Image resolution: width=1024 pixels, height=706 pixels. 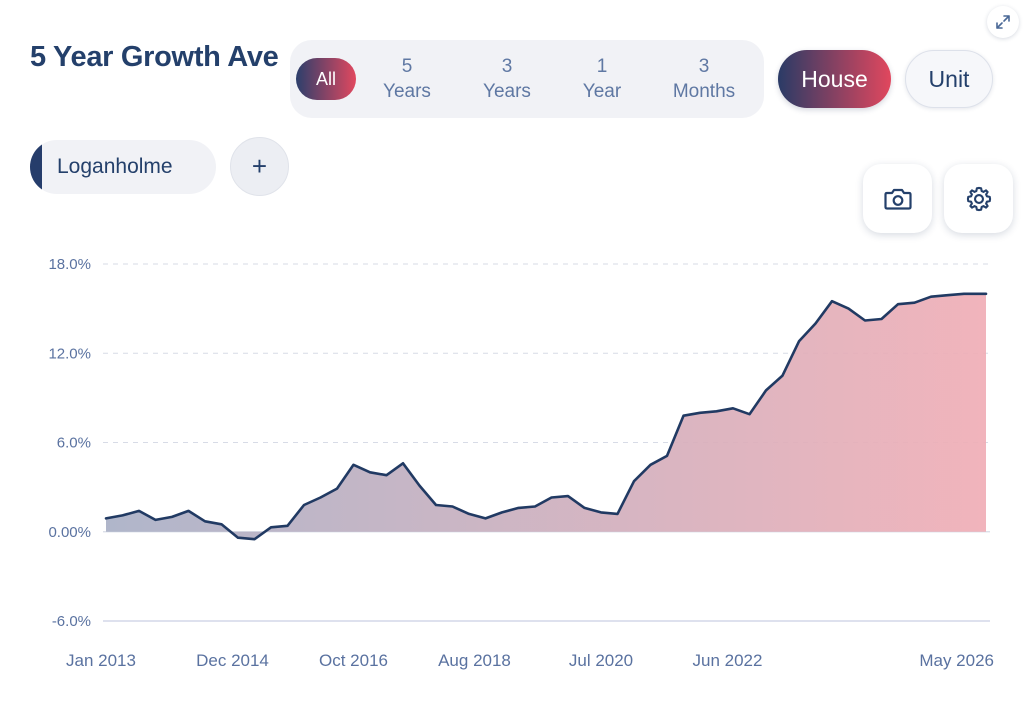 I want to click on x-tick-label: Oct 2016, so click(x=353, y=660).